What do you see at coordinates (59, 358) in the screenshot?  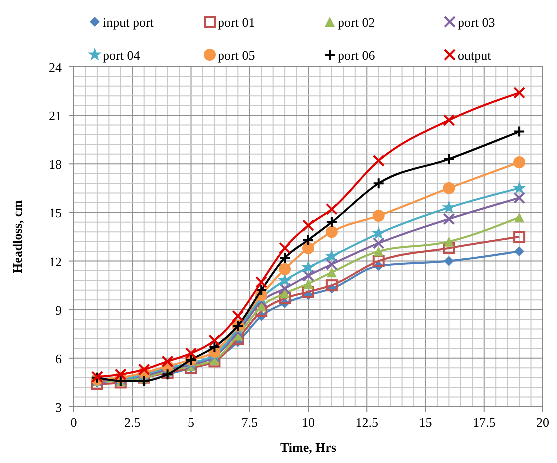 I see `y-tick-label: 6` at bounding box center [59, 358].